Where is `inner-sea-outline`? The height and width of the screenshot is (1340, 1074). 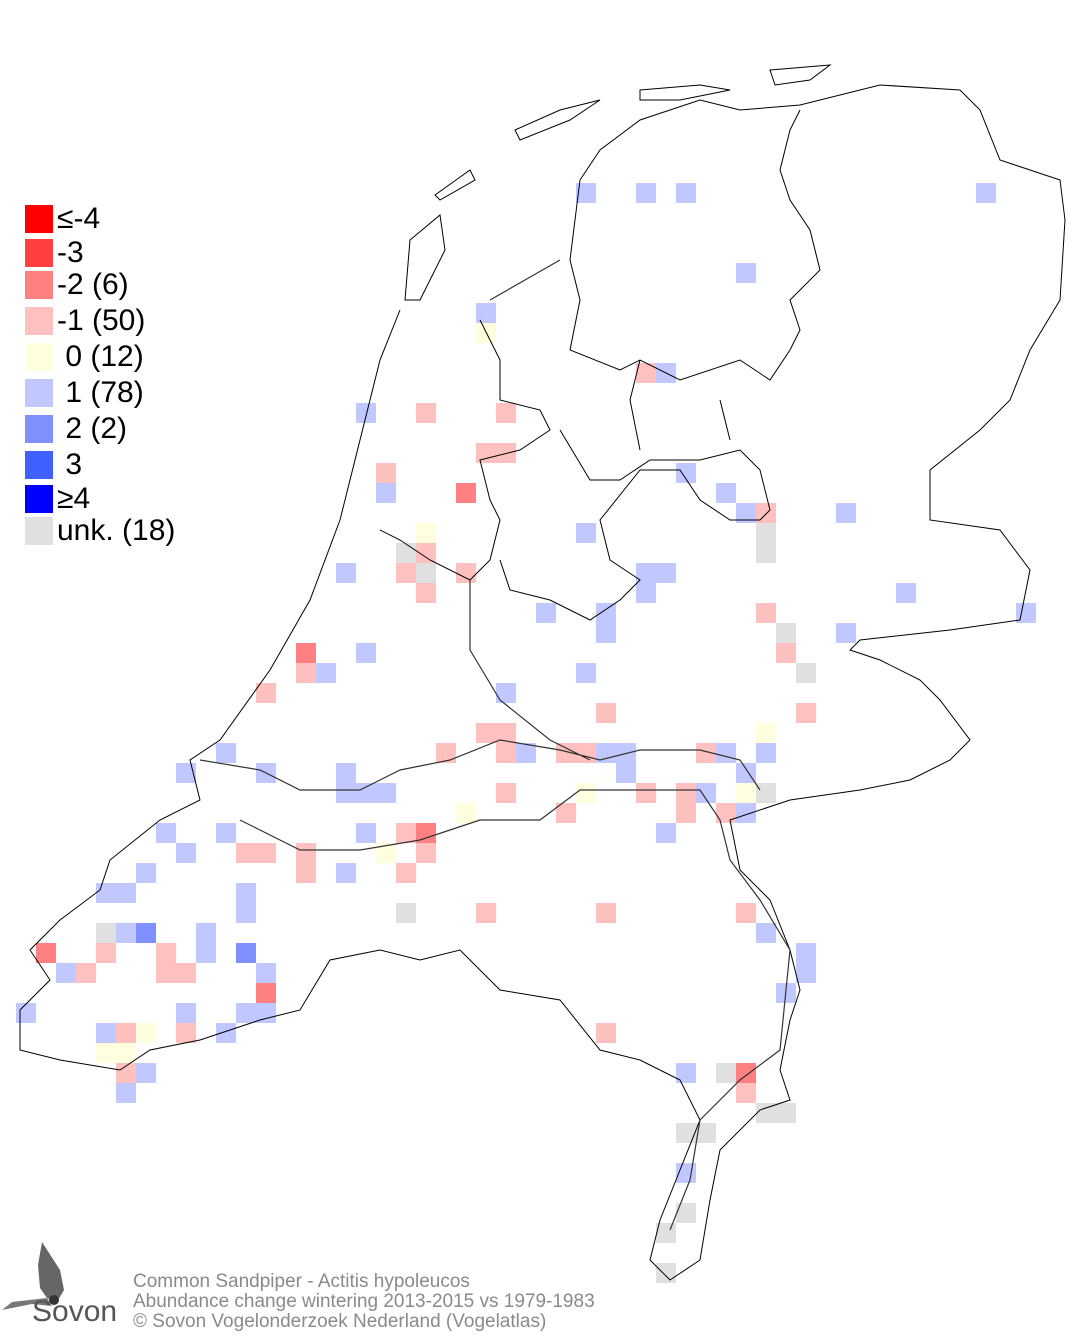 inner-sea-outline is located at coordinates (575, 470).